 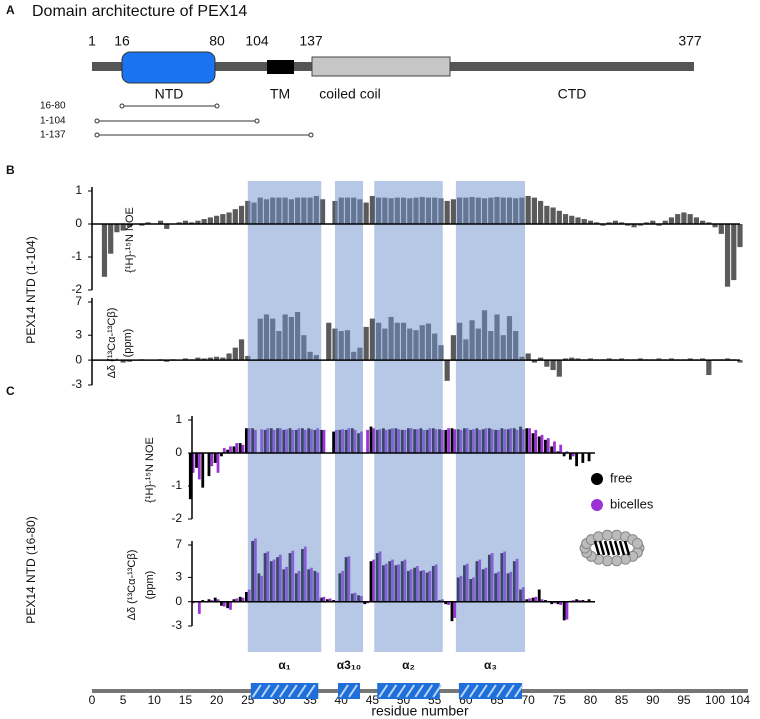 I want to click on legend-label: free, so click(x=621, y=477).